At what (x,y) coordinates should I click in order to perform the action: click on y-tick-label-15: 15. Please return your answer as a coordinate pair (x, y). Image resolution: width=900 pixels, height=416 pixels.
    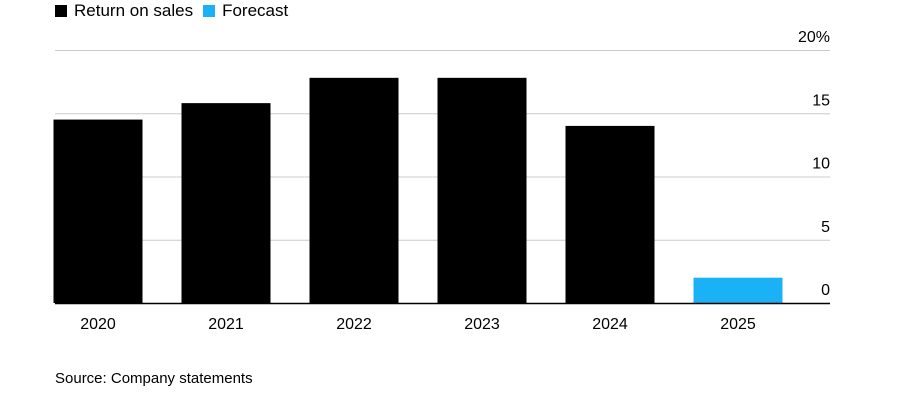
    Looking at the image, I should click on (821, 100).